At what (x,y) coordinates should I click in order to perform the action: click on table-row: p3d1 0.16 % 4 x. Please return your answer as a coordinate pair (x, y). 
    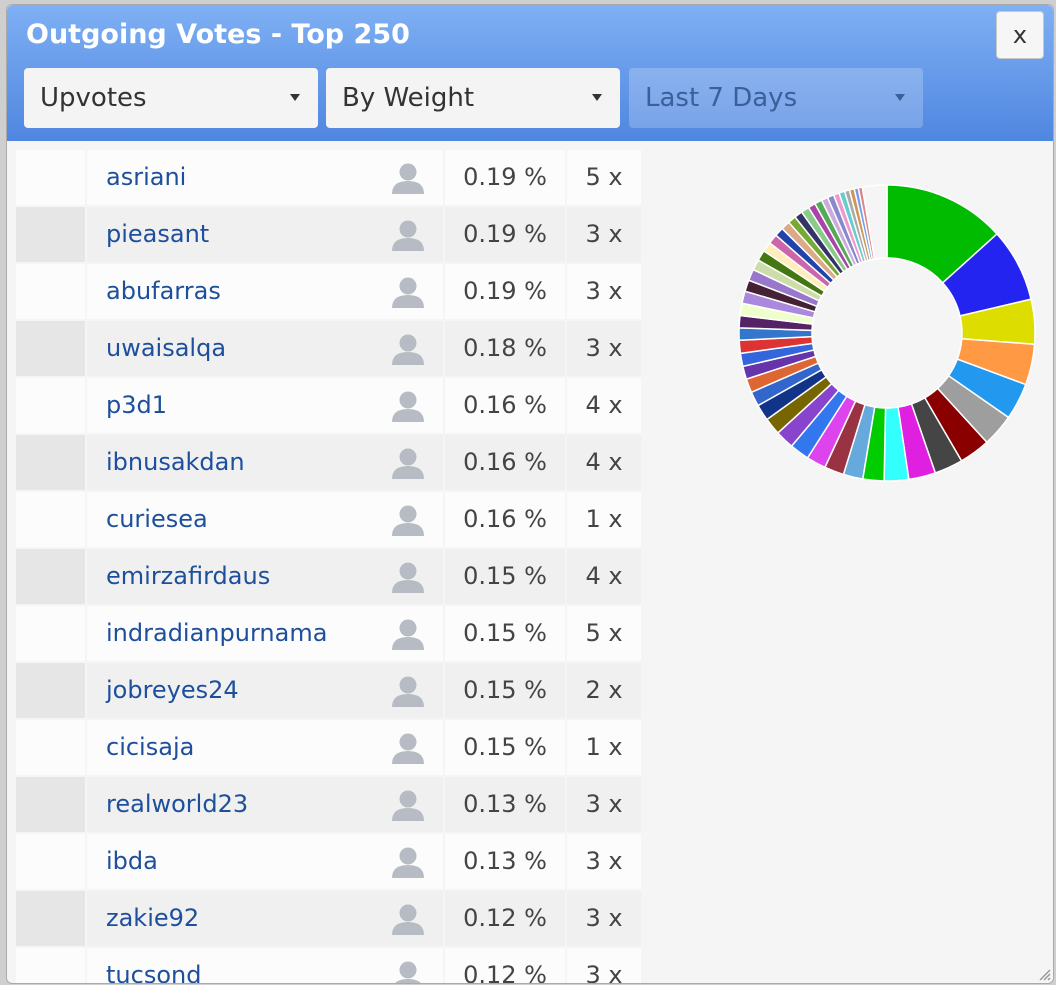
    Looking at the image, I should click on (329, 405).